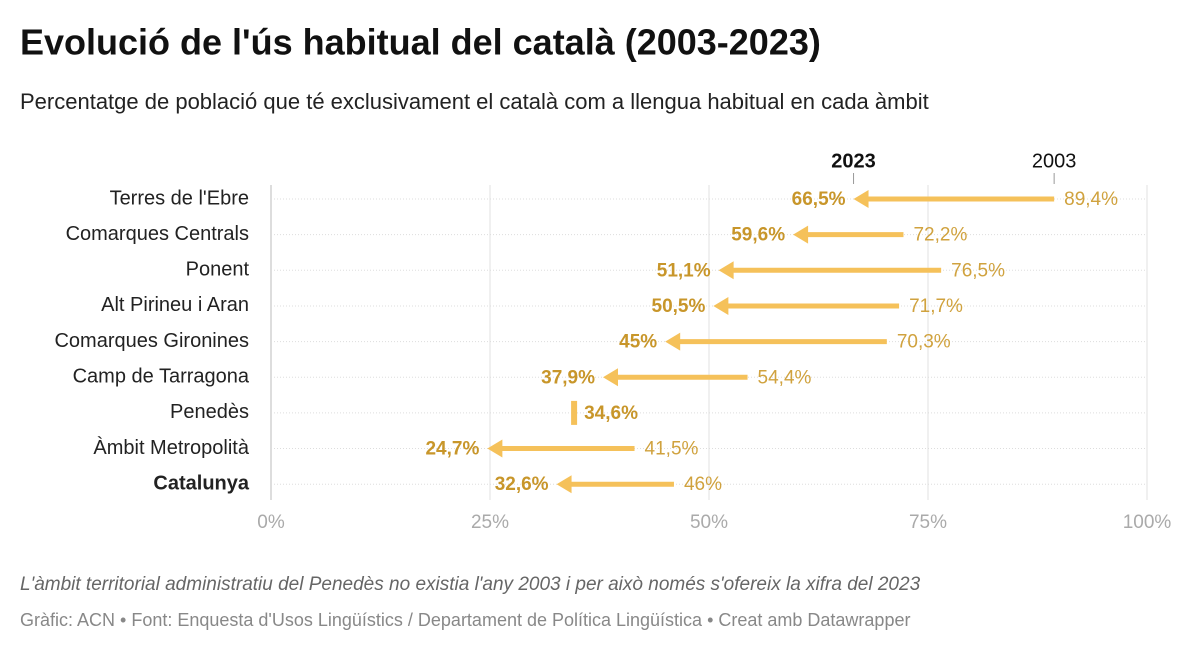 This screenshot has width=1200, height=654. What do you see at coordinates (271, 522) in the screenshot?
I see `x-tick-label: 0%` at bounding box center [271, 522].